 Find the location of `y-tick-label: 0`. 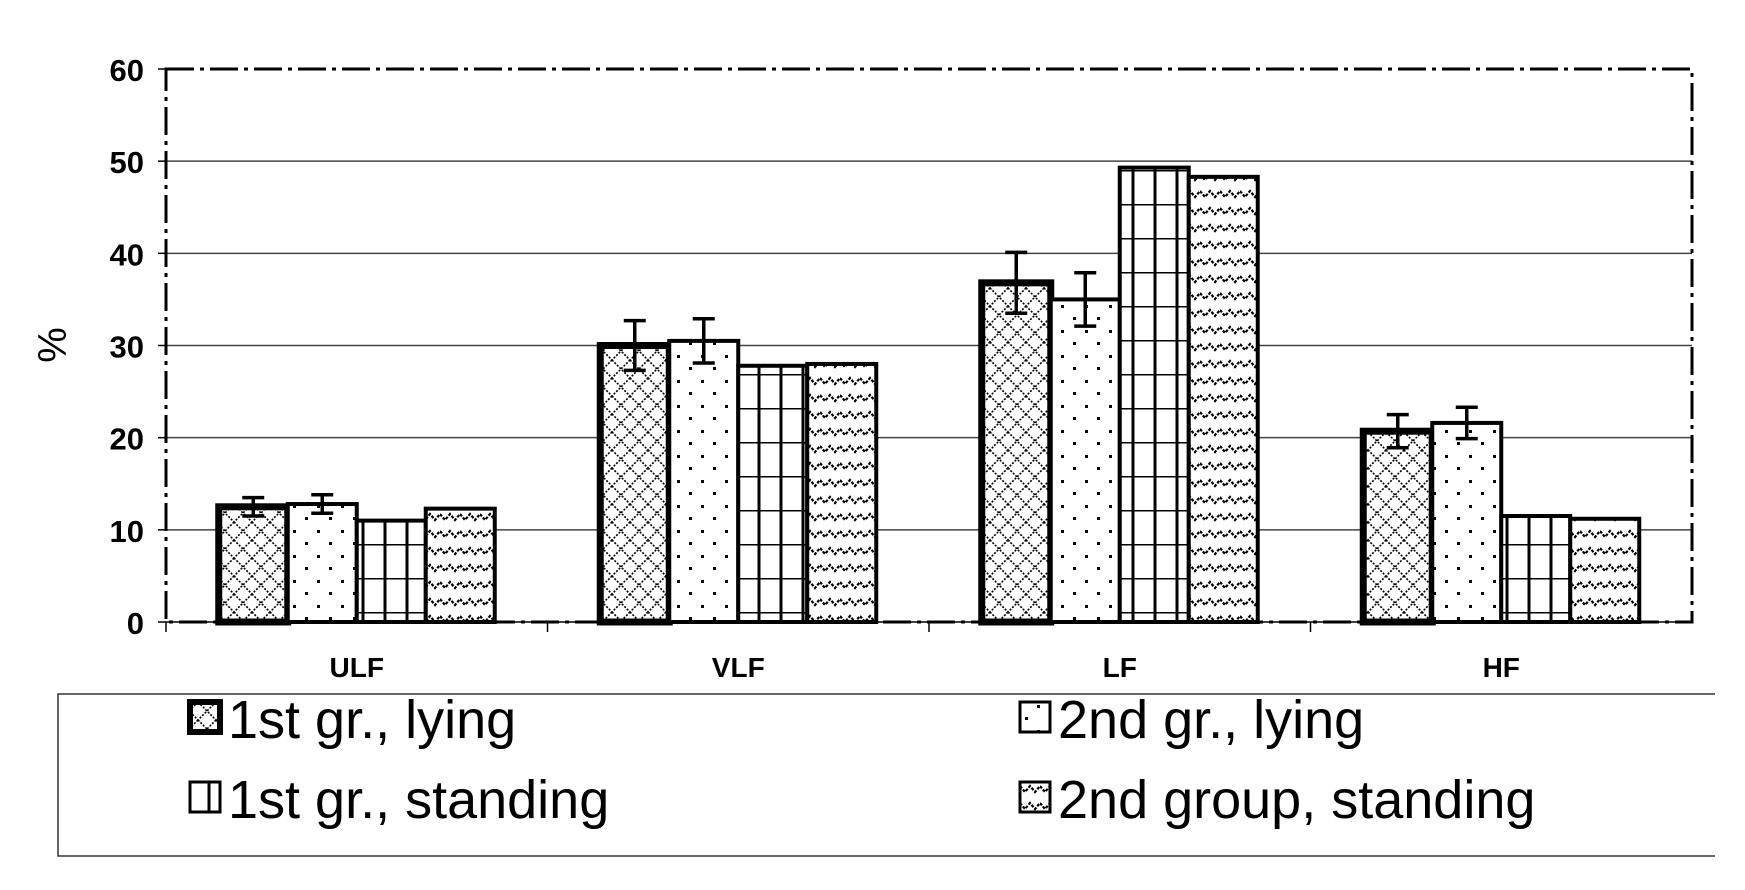

y-tick-label: 0 is located at coordinates (135, 623).